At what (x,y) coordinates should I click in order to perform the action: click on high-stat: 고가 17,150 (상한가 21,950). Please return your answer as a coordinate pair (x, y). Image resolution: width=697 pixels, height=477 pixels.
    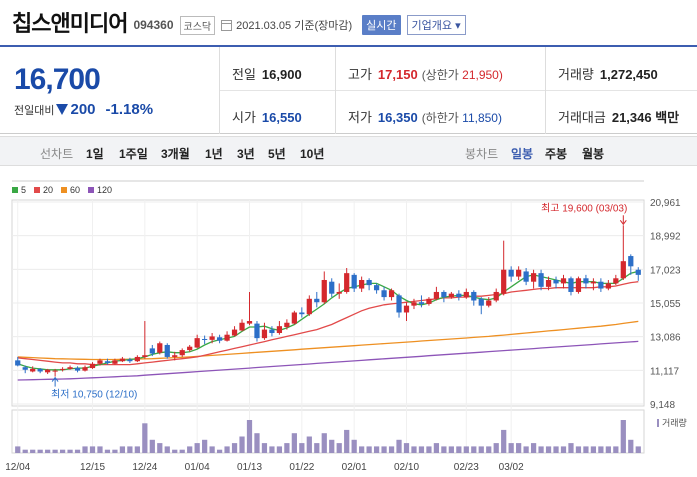
    Looking at the image, I should click on (425, 73).